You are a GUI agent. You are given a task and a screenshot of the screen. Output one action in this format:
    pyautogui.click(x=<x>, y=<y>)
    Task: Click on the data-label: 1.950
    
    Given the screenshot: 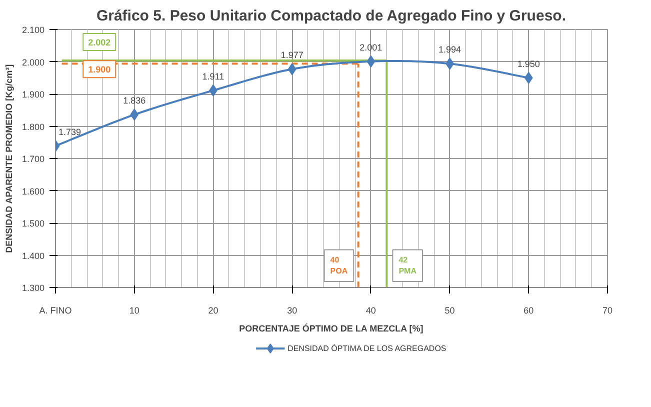 What is the action you would take?
    pyautogui.click(x=528, y=63)
    